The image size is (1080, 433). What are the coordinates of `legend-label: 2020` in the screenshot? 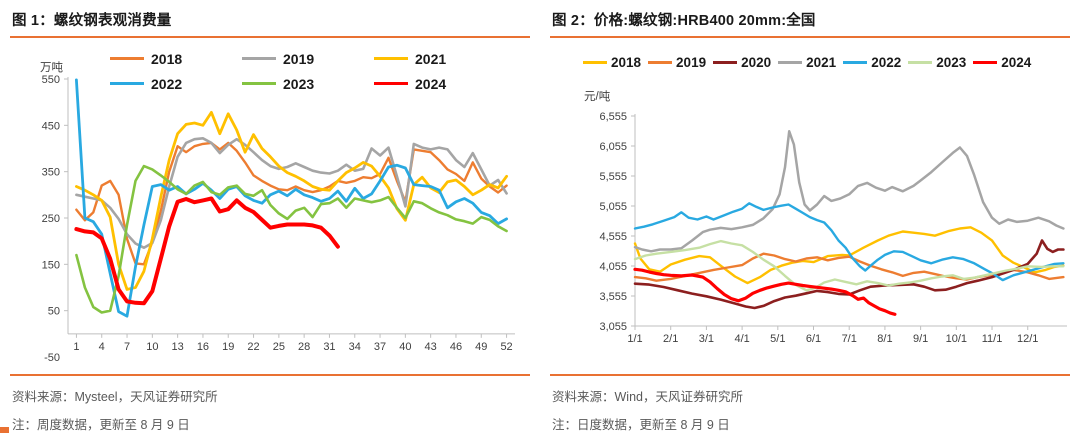 It's located at (756, 62).